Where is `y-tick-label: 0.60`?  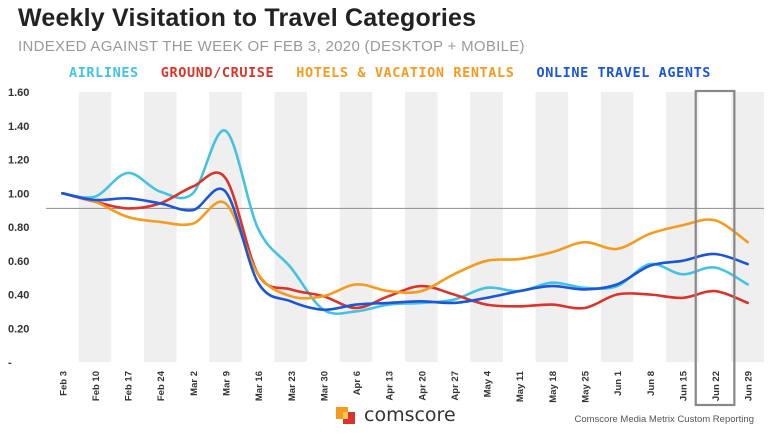 y-tick-label: 0.60 is located at coordinates (18, 262).